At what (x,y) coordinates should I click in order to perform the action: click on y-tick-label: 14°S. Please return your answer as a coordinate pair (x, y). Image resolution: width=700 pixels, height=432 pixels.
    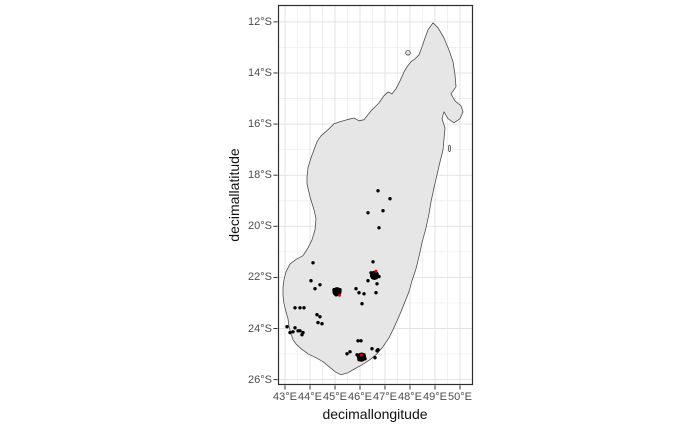
    Looking at the image, I should click on (260, 72).